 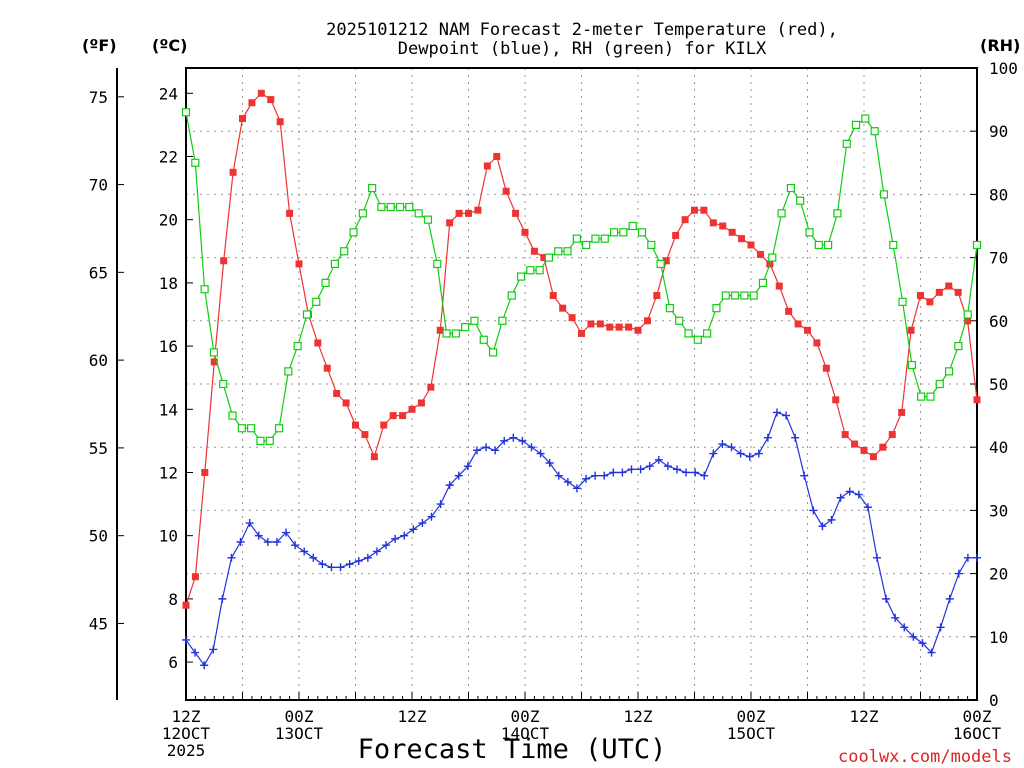 I want to click on celsius-tick-label: 12, so click(x=168, y=472).